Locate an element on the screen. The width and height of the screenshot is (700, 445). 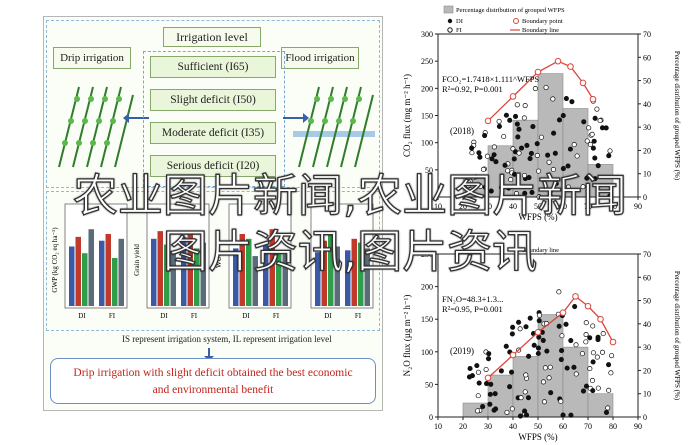
drip-irrigation-label: Drip irrigation is located at coordinates (92, 58).